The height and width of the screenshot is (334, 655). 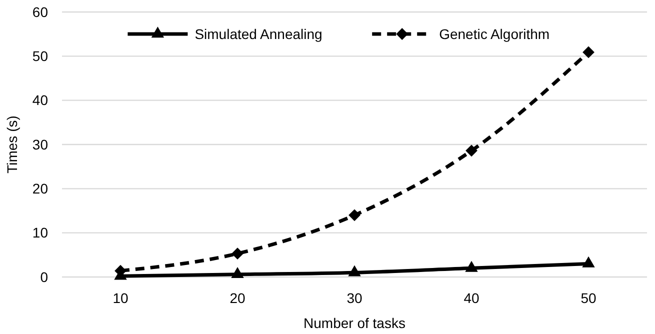 I want to click on legend-label: Genetic Algorithm, so click(x=494, y=34).